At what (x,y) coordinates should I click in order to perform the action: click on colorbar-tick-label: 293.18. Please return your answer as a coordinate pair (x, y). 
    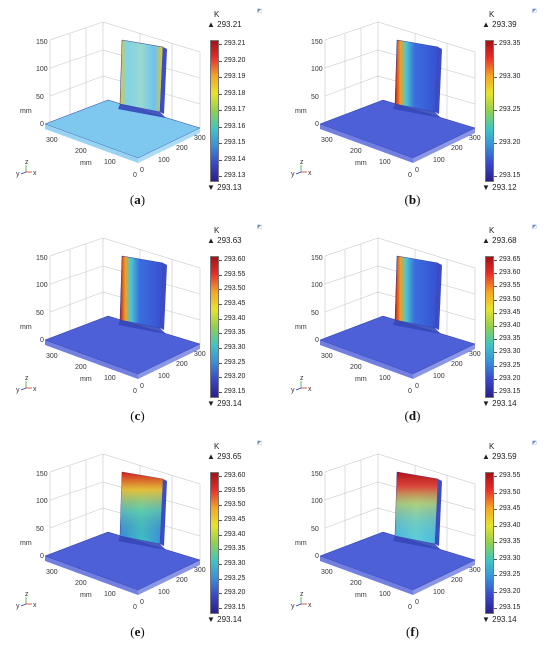
    Looking at the image, I should click on (235, 93).